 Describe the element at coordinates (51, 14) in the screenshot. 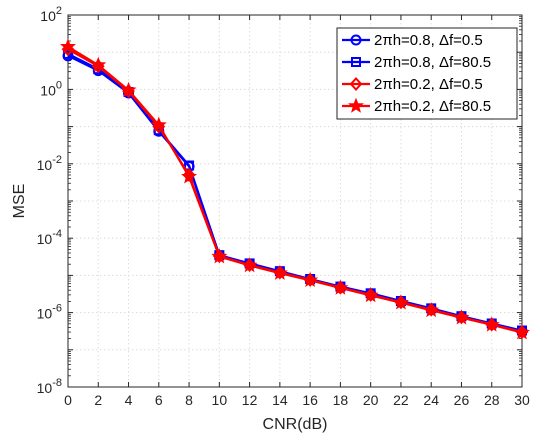

I see `y-tick-label: 10²` at that location.